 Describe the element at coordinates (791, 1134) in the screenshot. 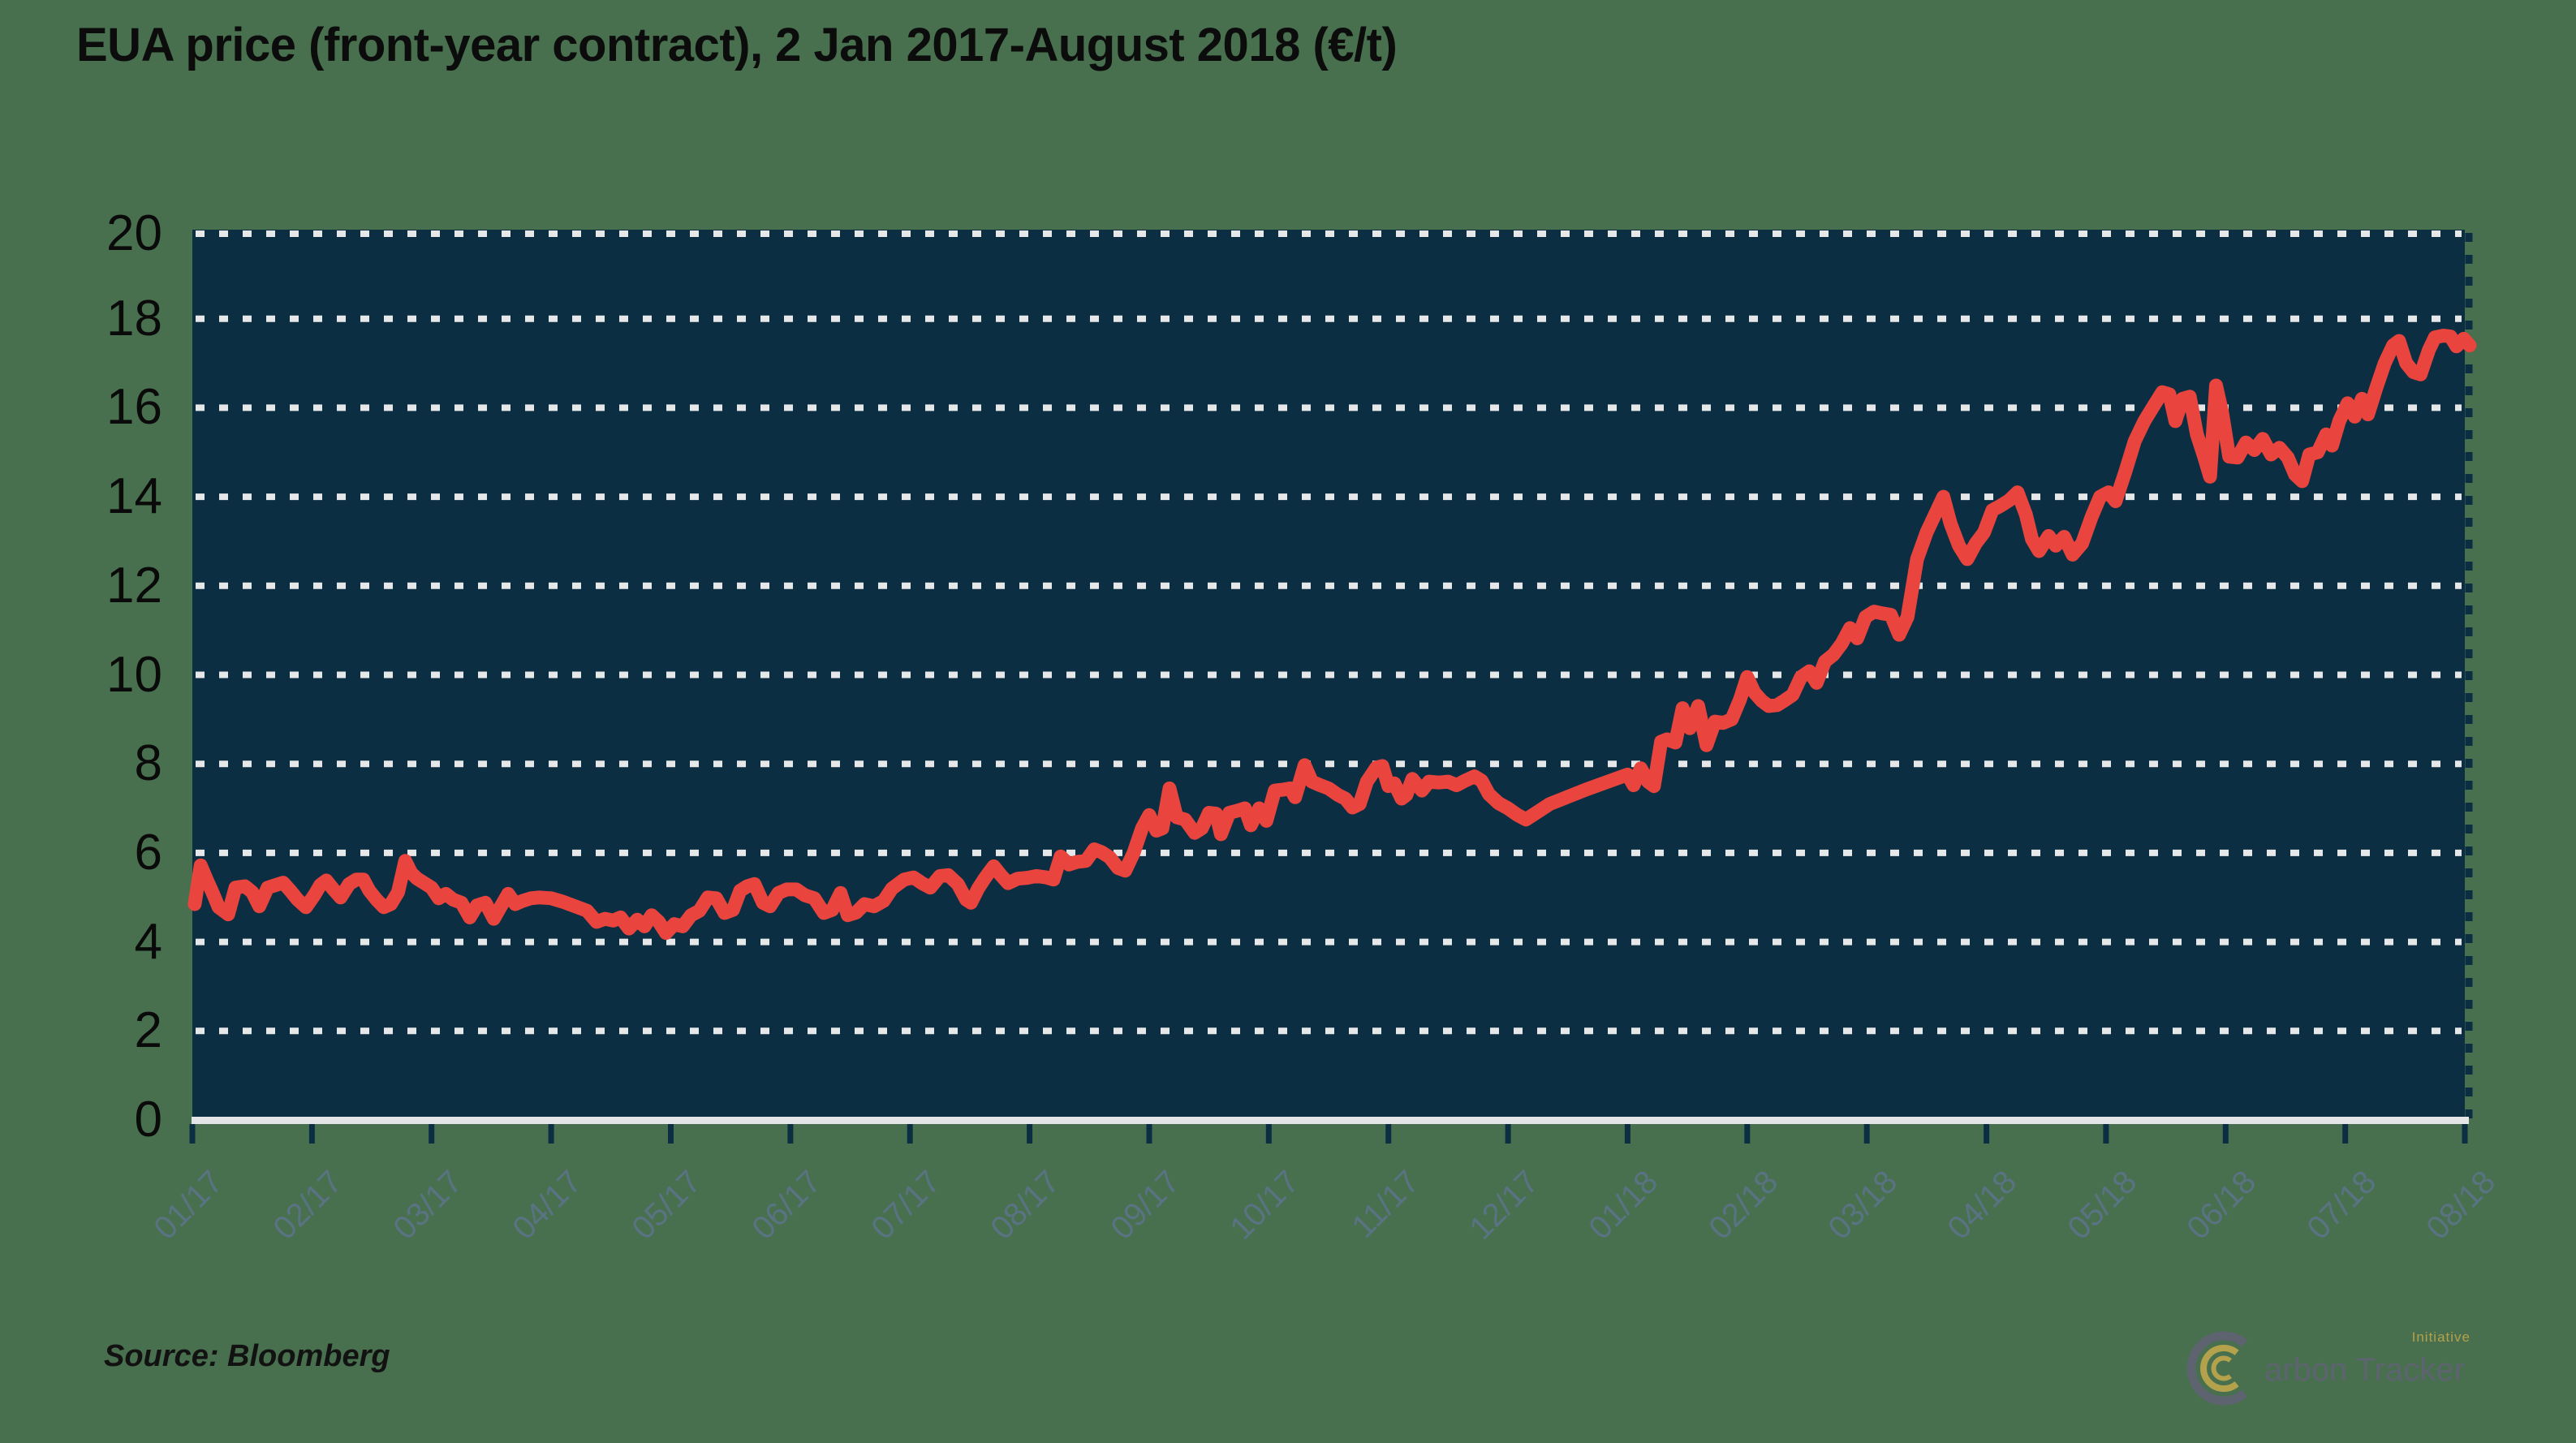

I see `x-tick-06/17` at that location.